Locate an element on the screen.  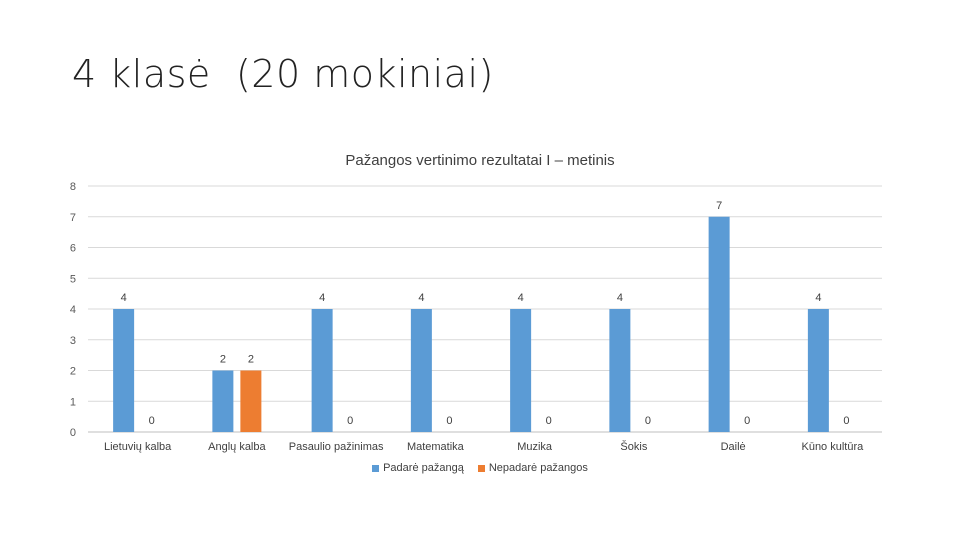
y-tick-label: 4 is located at coordinates (73, 310).